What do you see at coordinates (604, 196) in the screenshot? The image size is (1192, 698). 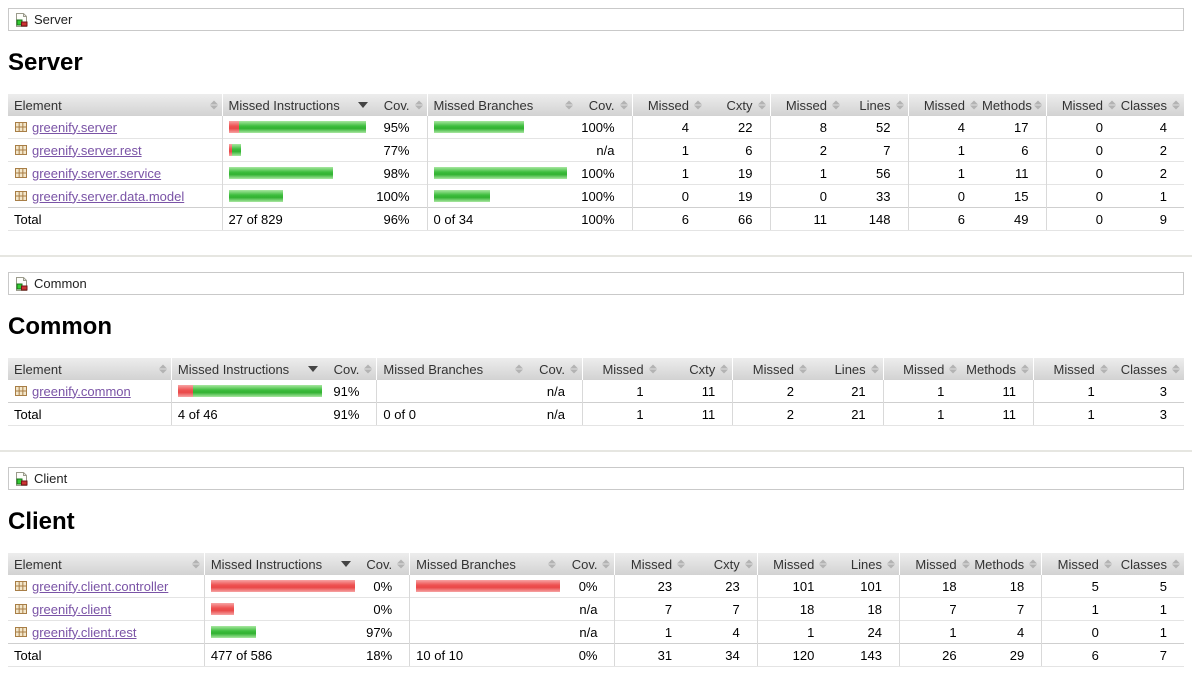 I see `branches-coverage-cell: 100%` at bounding box center [604, 196].